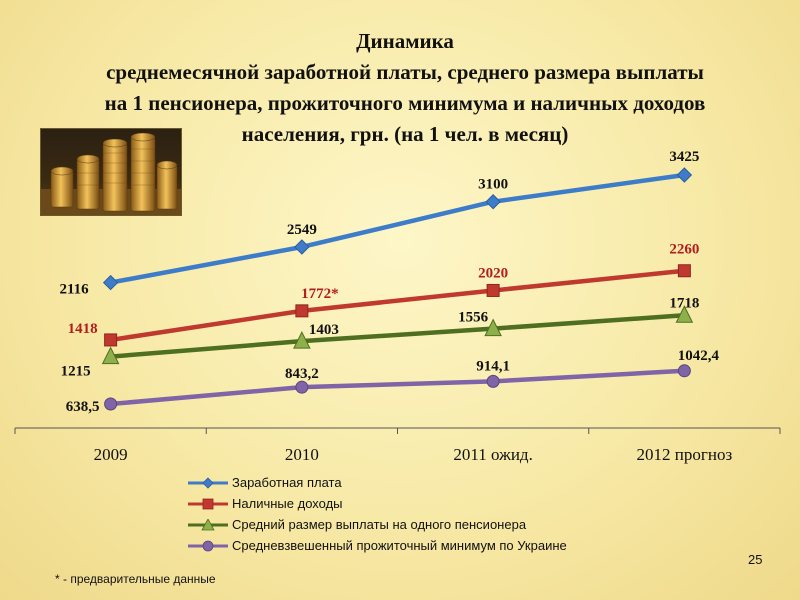 The height and width of the screenshot is (600, 800). Describe the element at coordinates (405, 41) in the screenshot. I see `title-line-1: Динамика` at that location.